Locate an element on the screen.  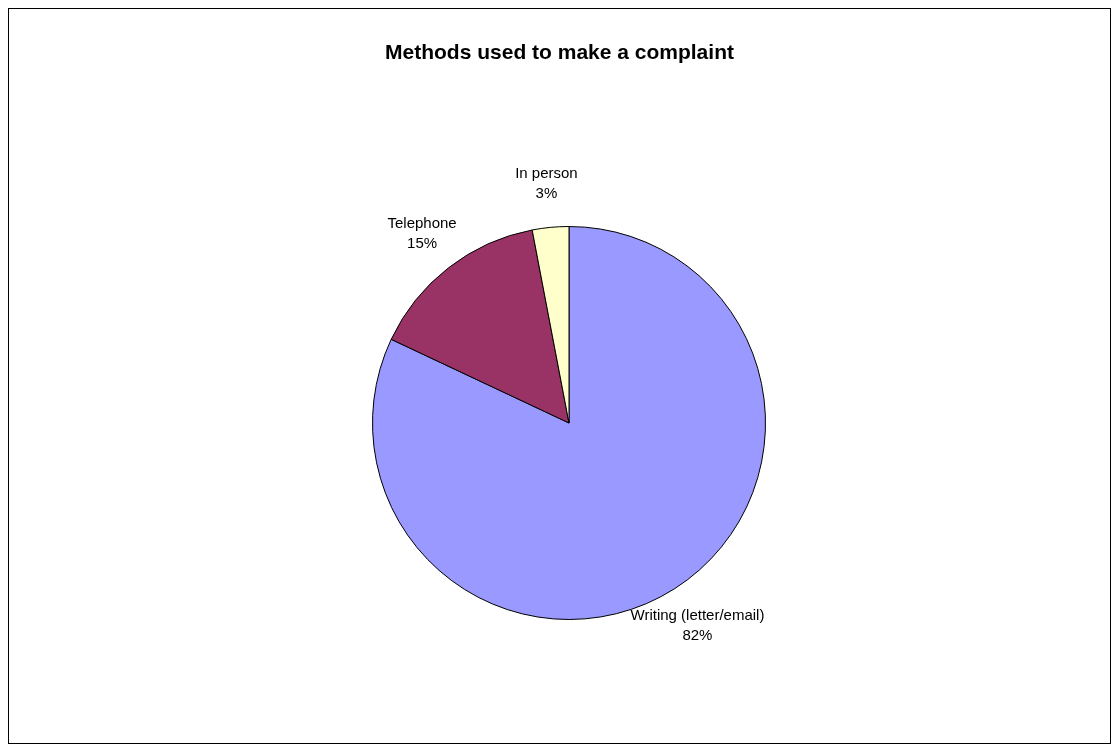
slice-label: Writing (letter/email) is located at coordinates (697, 614).